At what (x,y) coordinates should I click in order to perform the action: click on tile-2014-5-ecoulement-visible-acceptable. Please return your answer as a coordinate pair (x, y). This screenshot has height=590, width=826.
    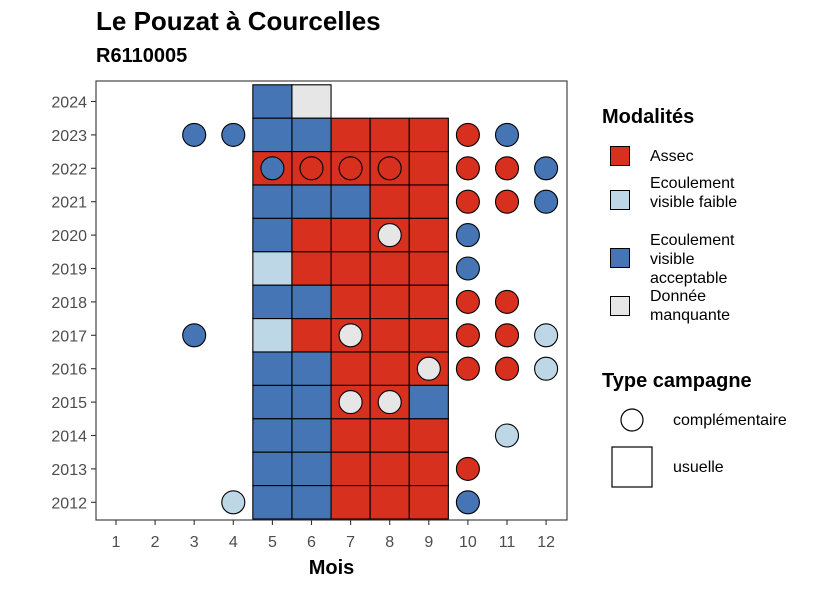
    Looking at the image, I should click on (272, 435).